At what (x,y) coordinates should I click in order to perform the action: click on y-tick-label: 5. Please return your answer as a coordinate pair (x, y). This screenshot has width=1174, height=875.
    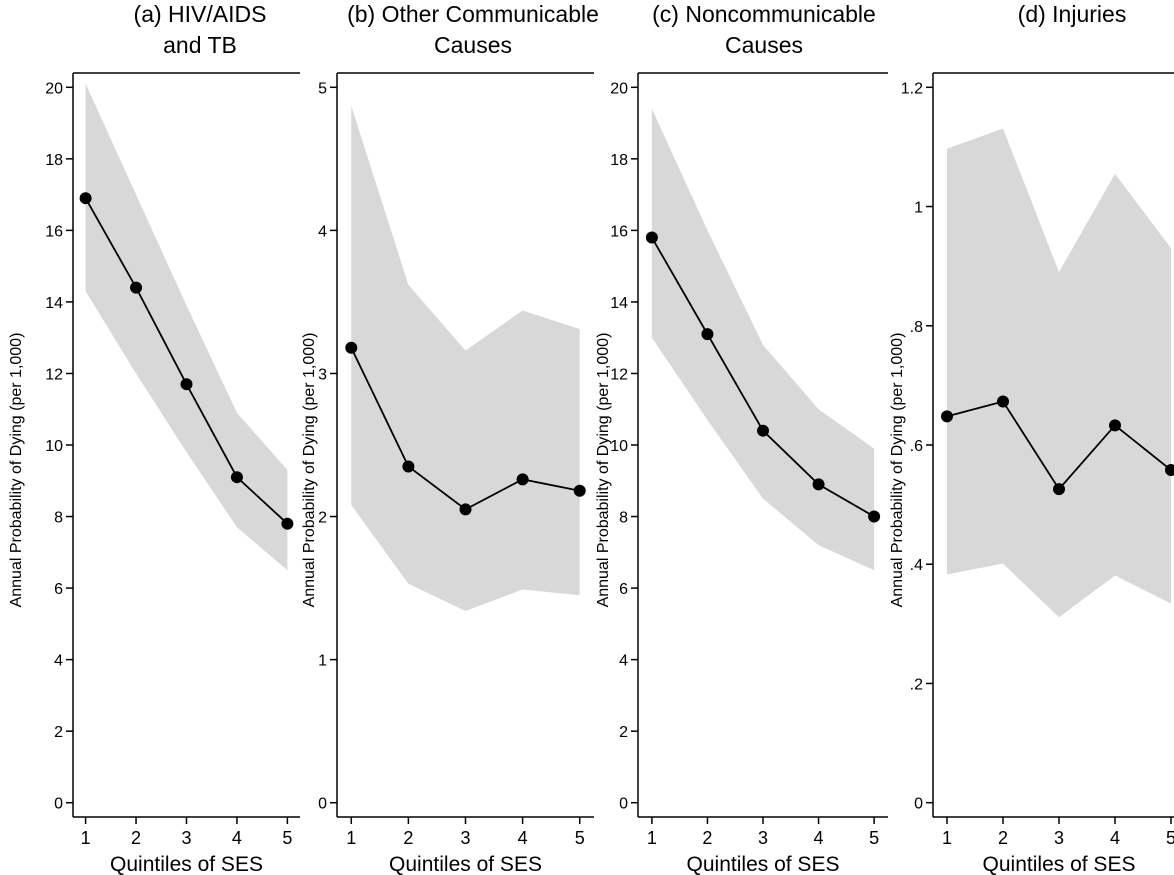
    Looking at the image, I should click on (322, 88).